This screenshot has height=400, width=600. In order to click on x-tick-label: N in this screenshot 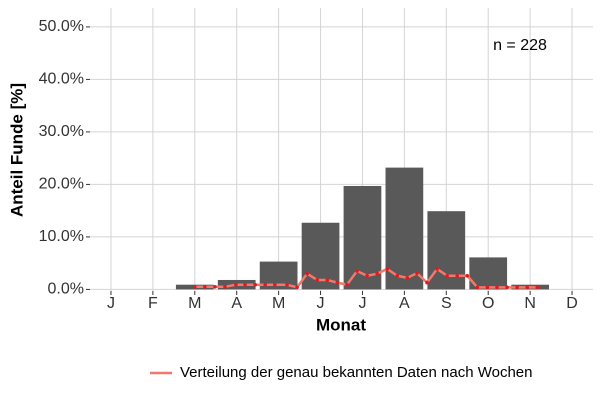, I will do `click(530, 303)`.